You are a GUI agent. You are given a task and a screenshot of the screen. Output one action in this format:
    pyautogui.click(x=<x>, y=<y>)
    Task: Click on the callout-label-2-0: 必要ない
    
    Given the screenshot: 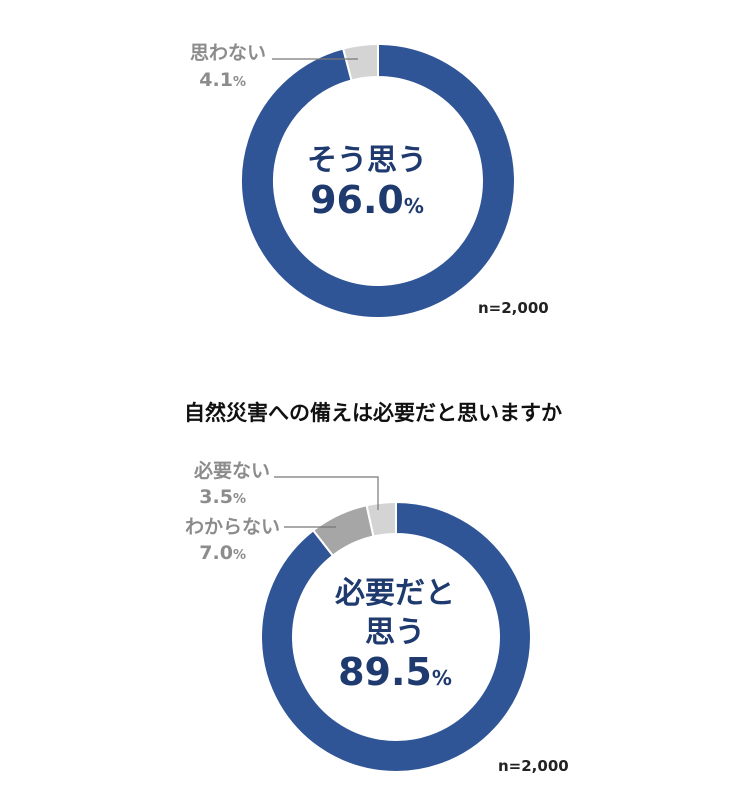 What is the action you would take?
    pyautogui.click(x=231, y=470)
    